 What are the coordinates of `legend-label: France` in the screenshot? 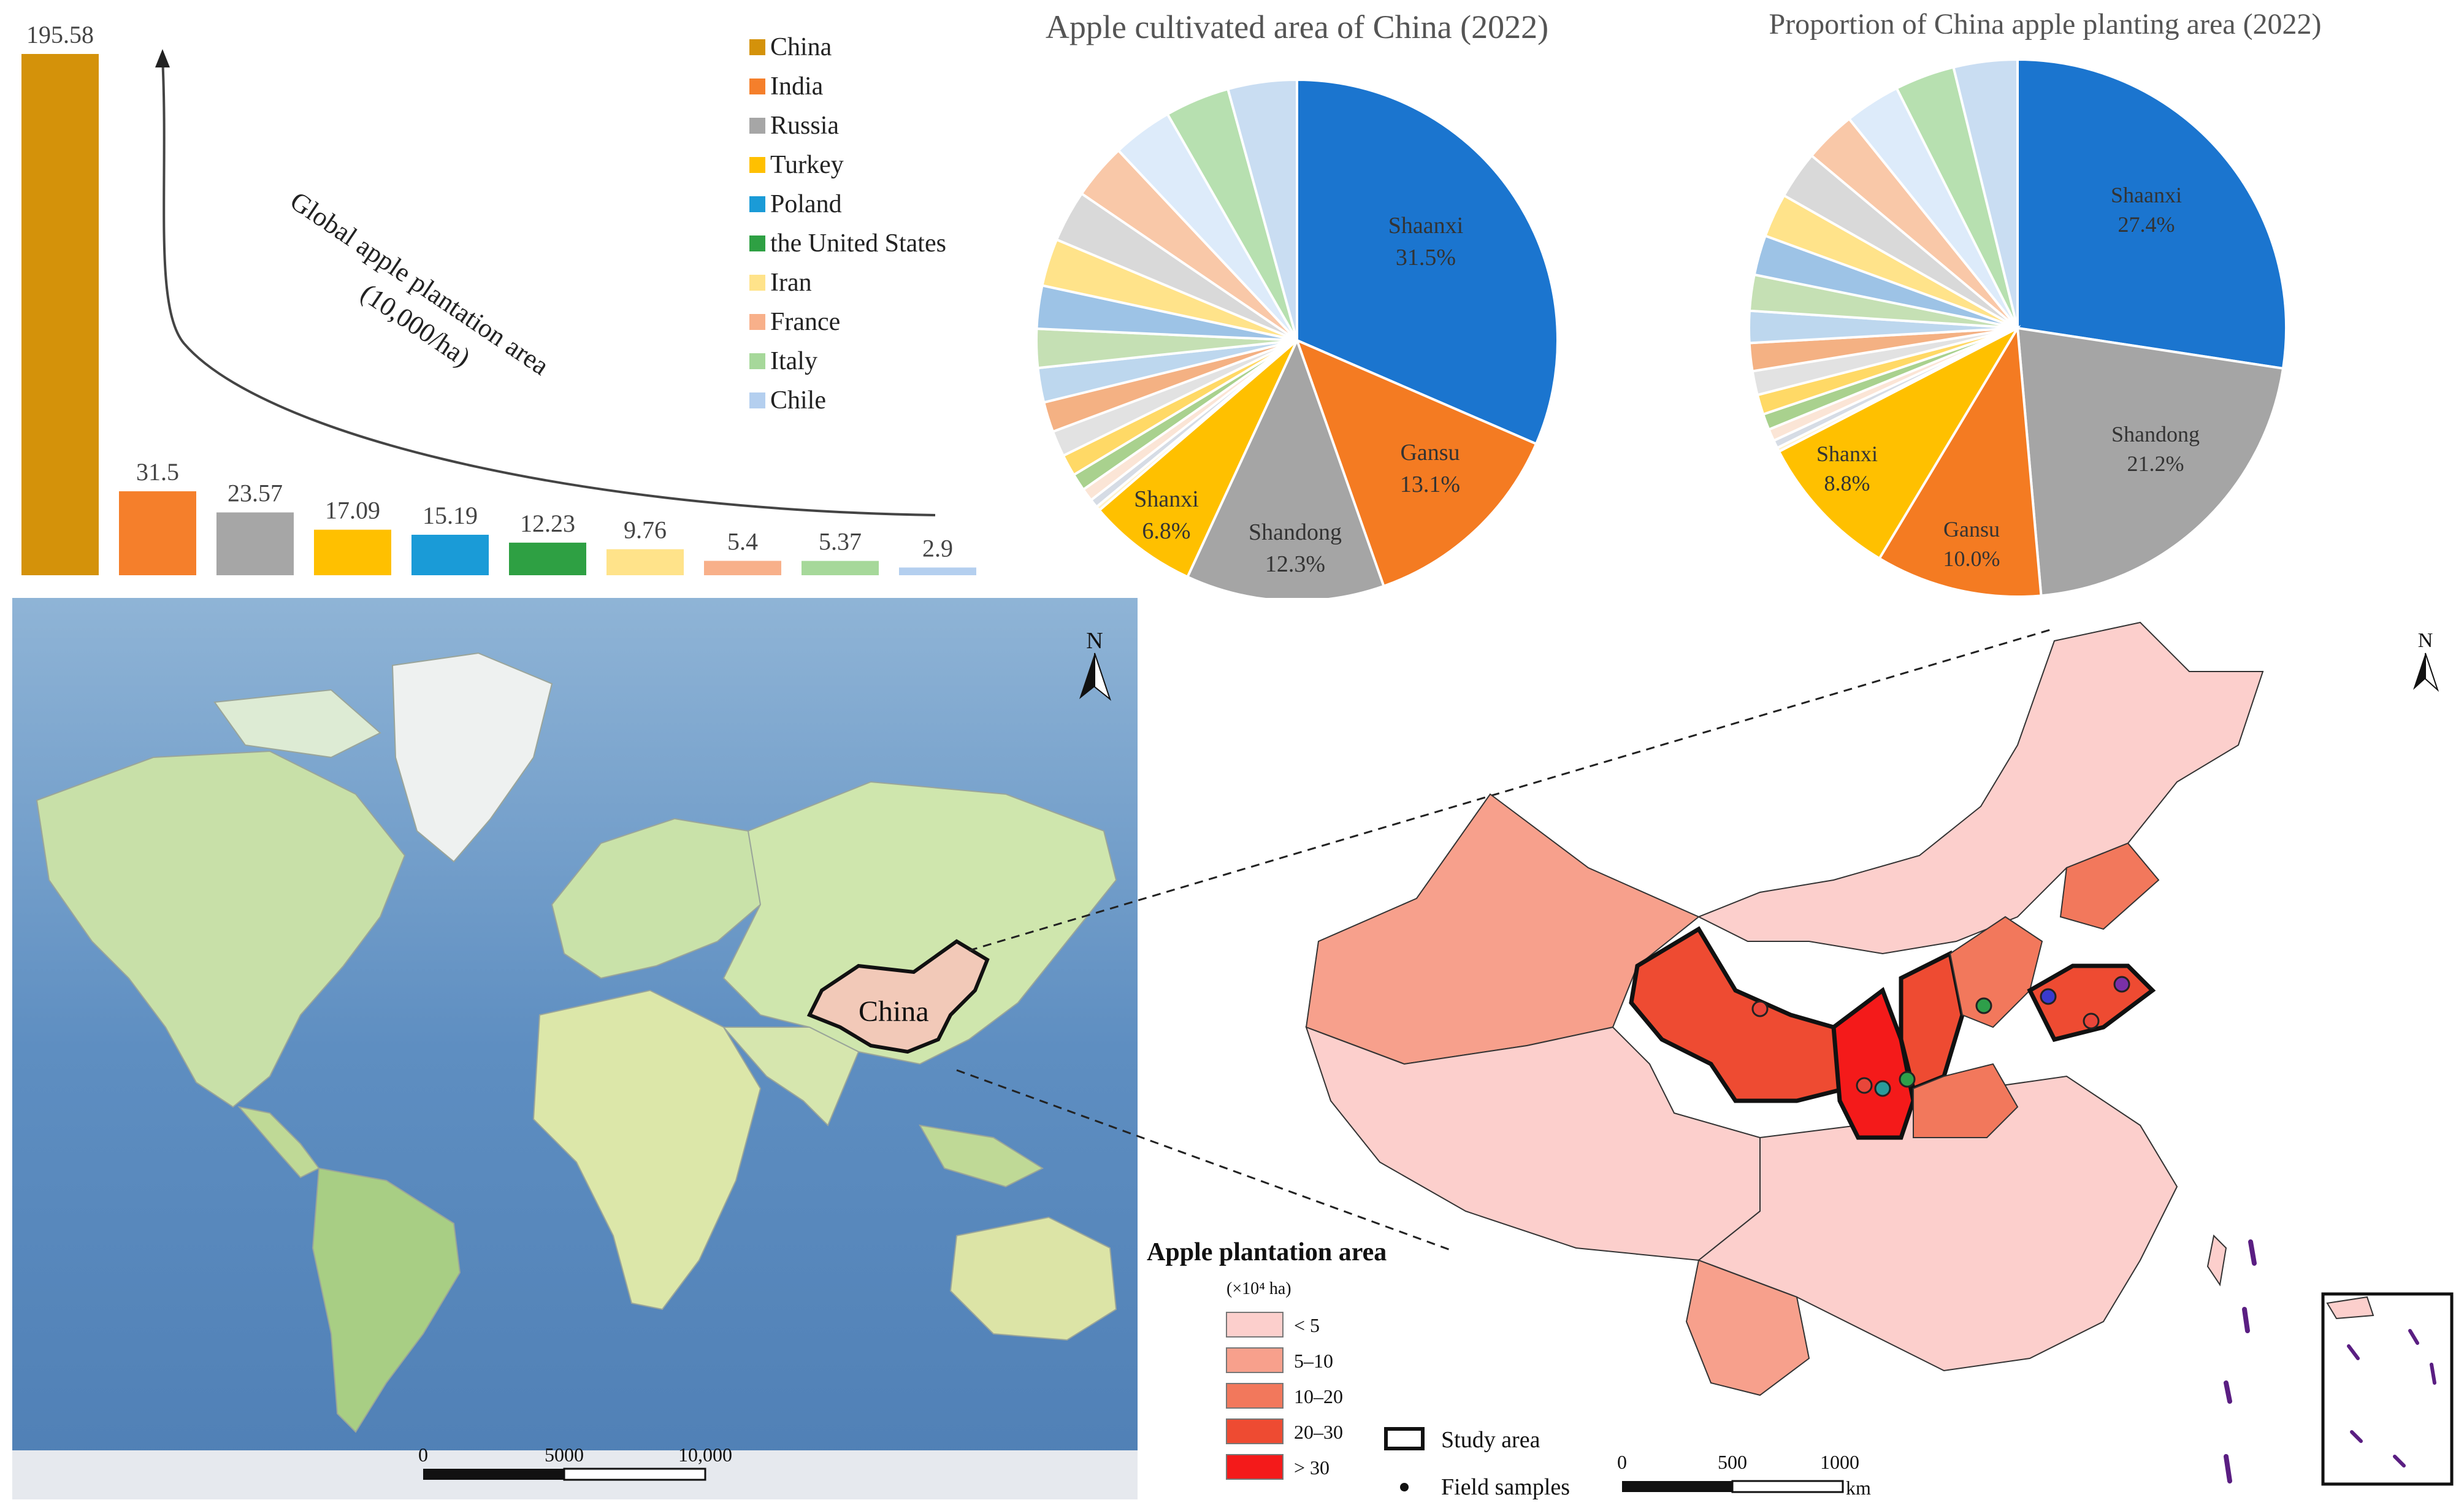 It's located at (805, 322).